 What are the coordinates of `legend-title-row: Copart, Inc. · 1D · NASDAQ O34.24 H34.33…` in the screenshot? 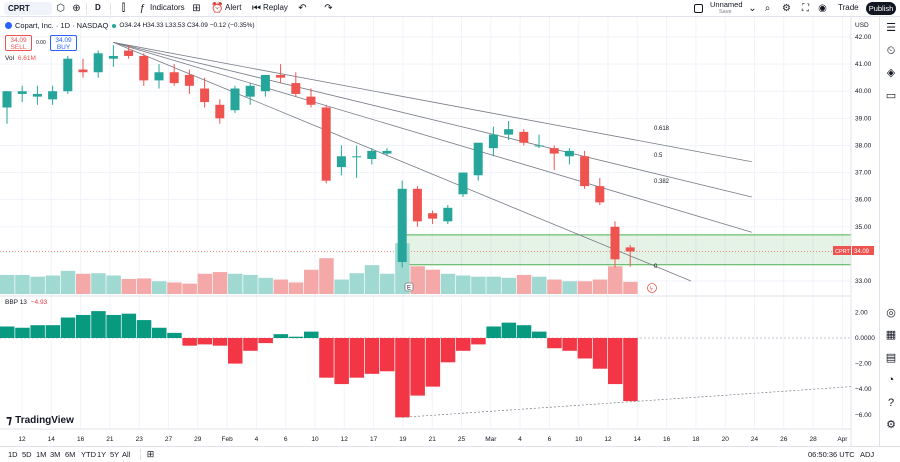 It's located at (130, 25).